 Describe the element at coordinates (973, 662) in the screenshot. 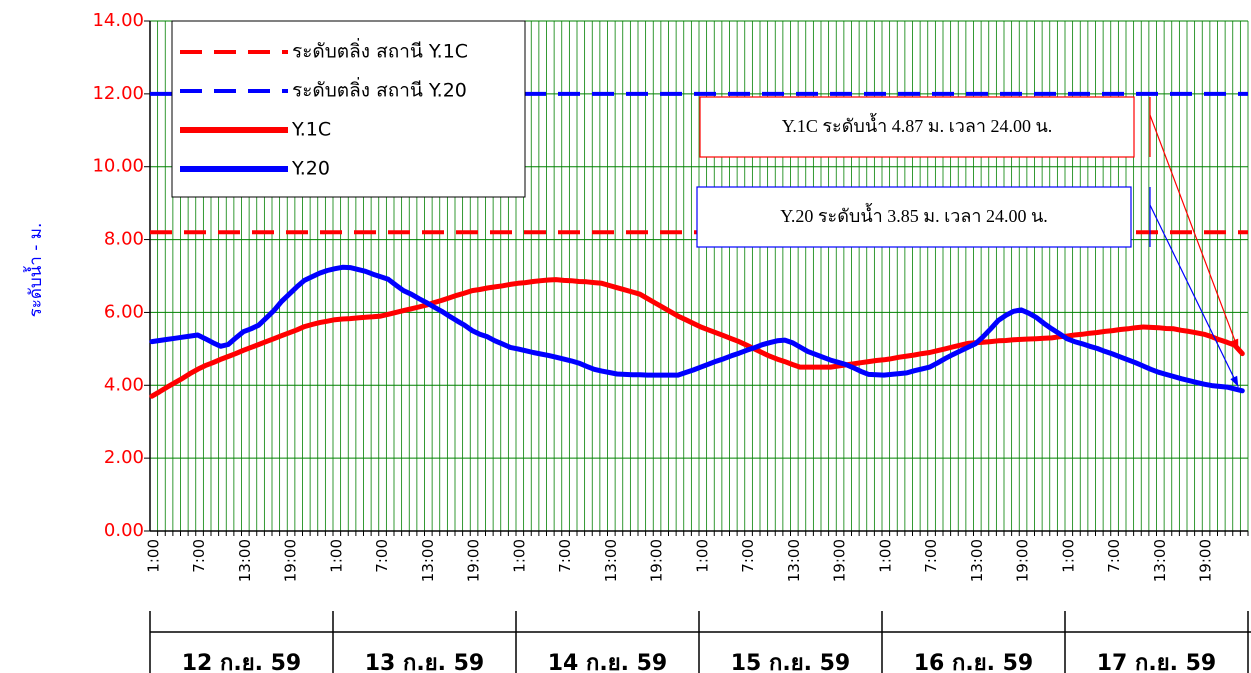

I see `day-label: 16 ก.ย. 59` at that location.